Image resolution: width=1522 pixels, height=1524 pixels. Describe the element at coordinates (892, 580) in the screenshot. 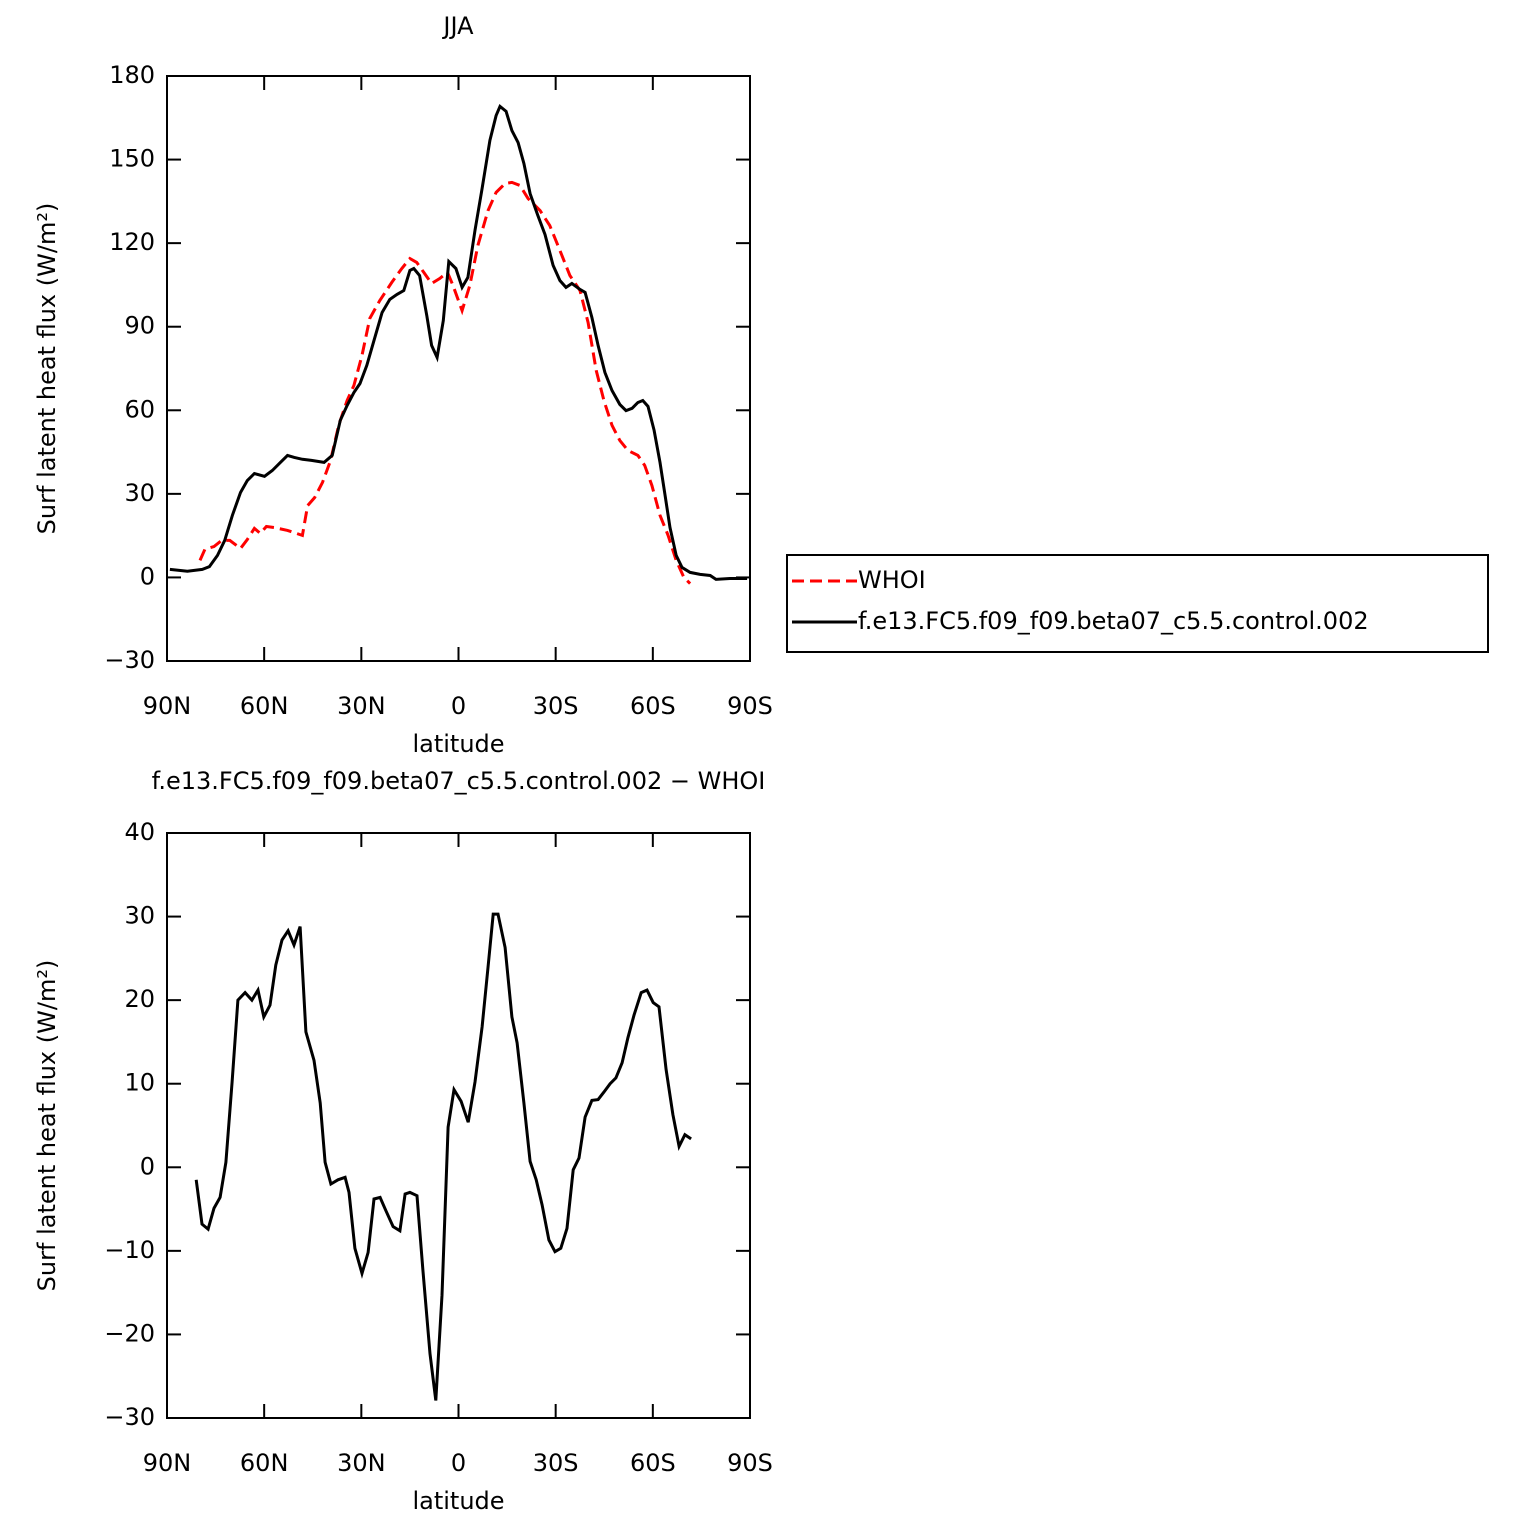

I see `legend-label: WHOI` at that location.